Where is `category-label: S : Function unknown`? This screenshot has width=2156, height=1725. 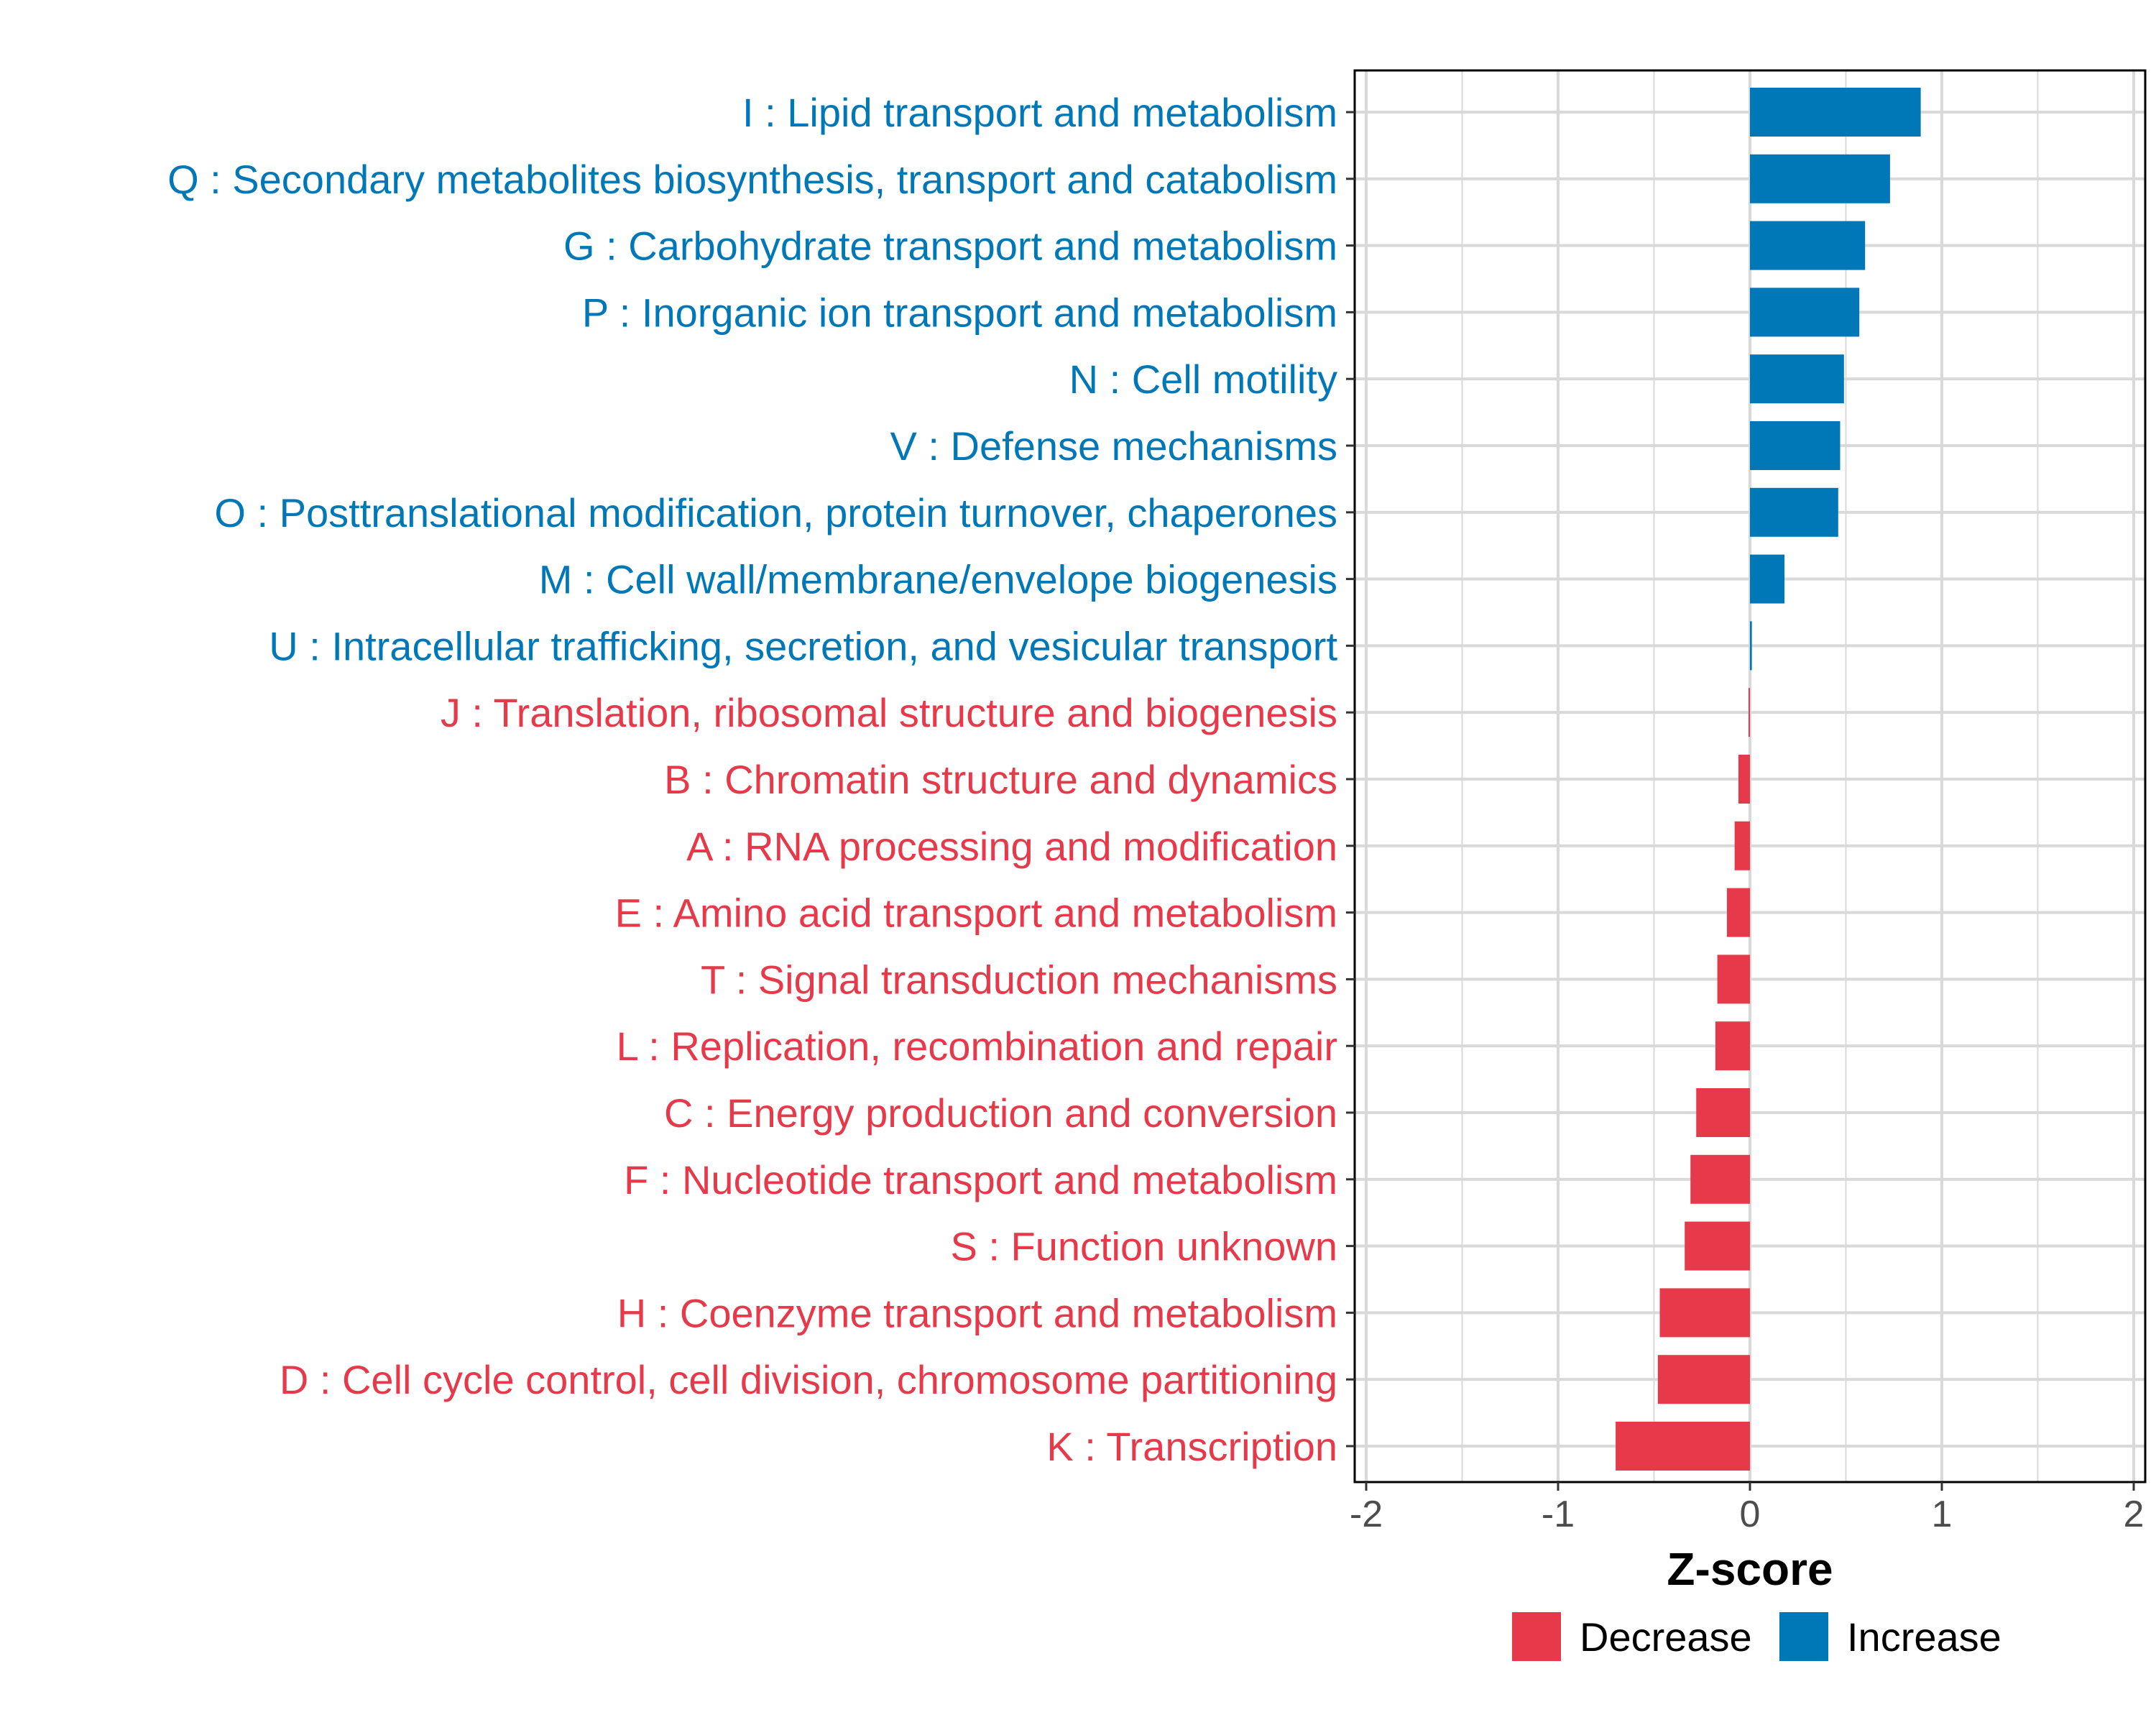 category-label: S : Function unknown is located at coordinates (1143, 1246).